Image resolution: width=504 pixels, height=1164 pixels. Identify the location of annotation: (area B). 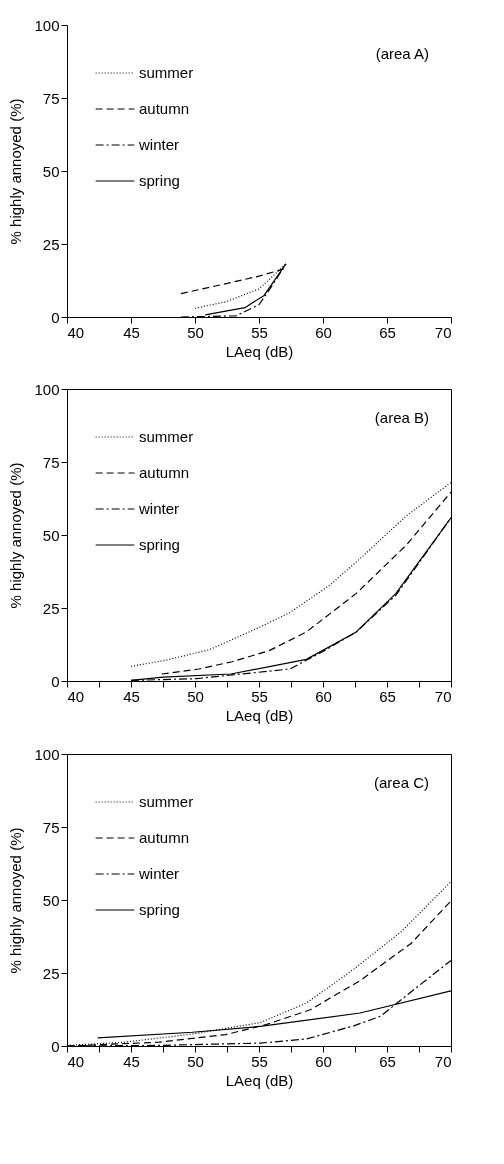
(401, 417).